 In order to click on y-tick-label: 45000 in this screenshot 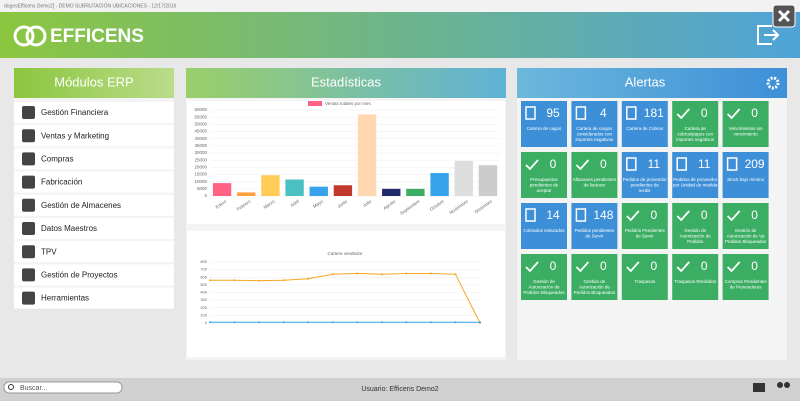, I will do `click(200, 131)`.